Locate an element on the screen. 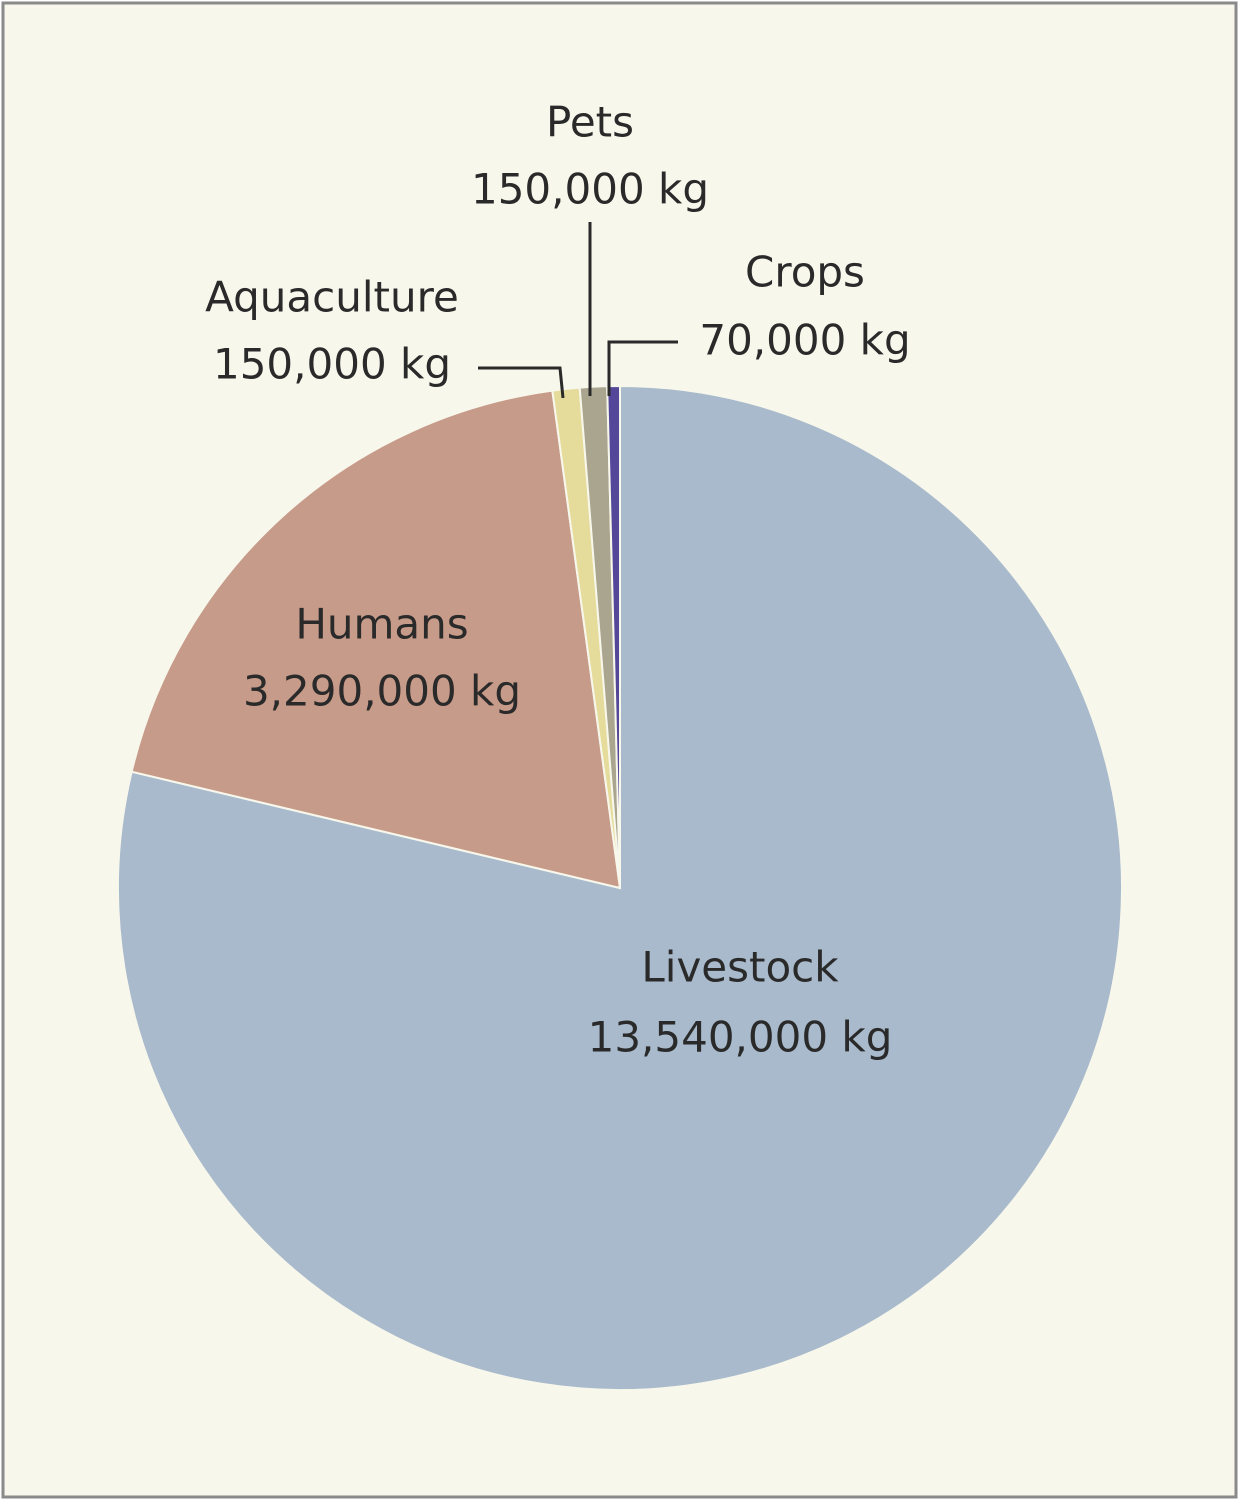 This screenshot has height=1500, width=1239. slice-label: Humans is located at coordinates (381, 624).